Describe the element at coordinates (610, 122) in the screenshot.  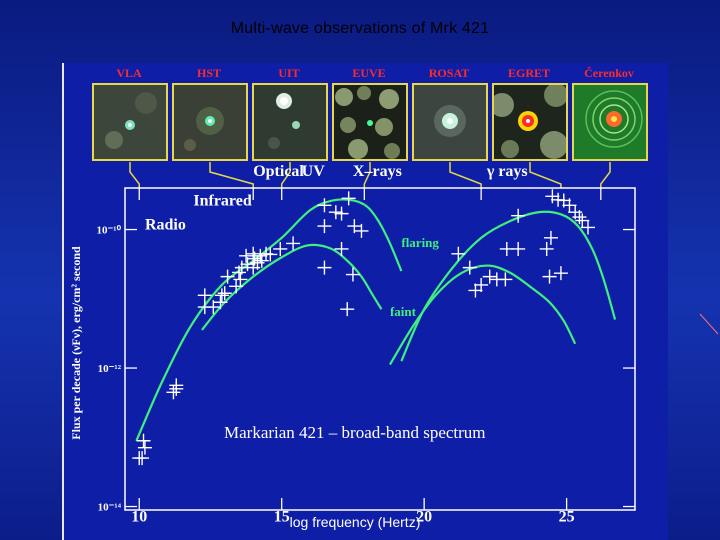
I see `cerenkov-image` at that location.